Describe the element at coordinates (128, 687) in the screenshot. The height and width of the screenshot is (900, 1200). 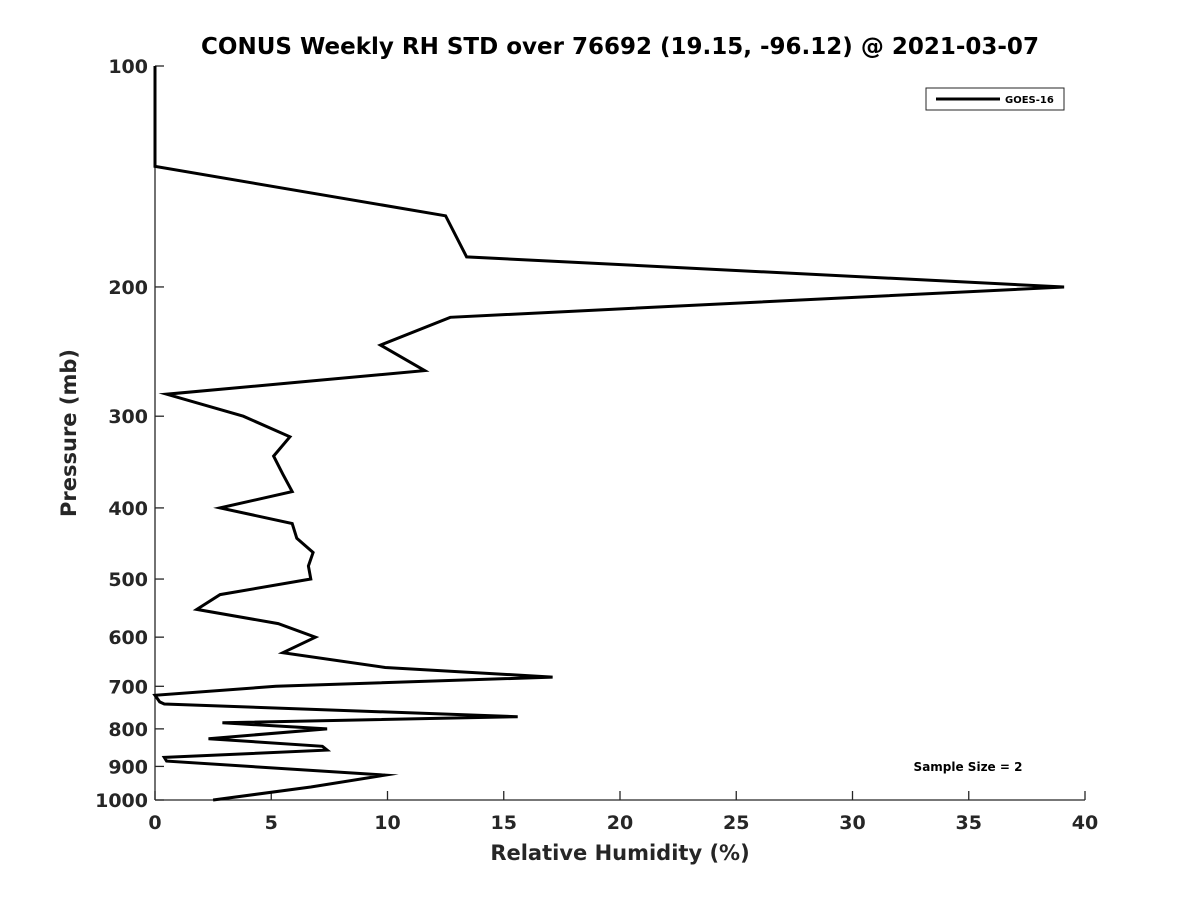
I see `y-tick-label: 700` at that location.